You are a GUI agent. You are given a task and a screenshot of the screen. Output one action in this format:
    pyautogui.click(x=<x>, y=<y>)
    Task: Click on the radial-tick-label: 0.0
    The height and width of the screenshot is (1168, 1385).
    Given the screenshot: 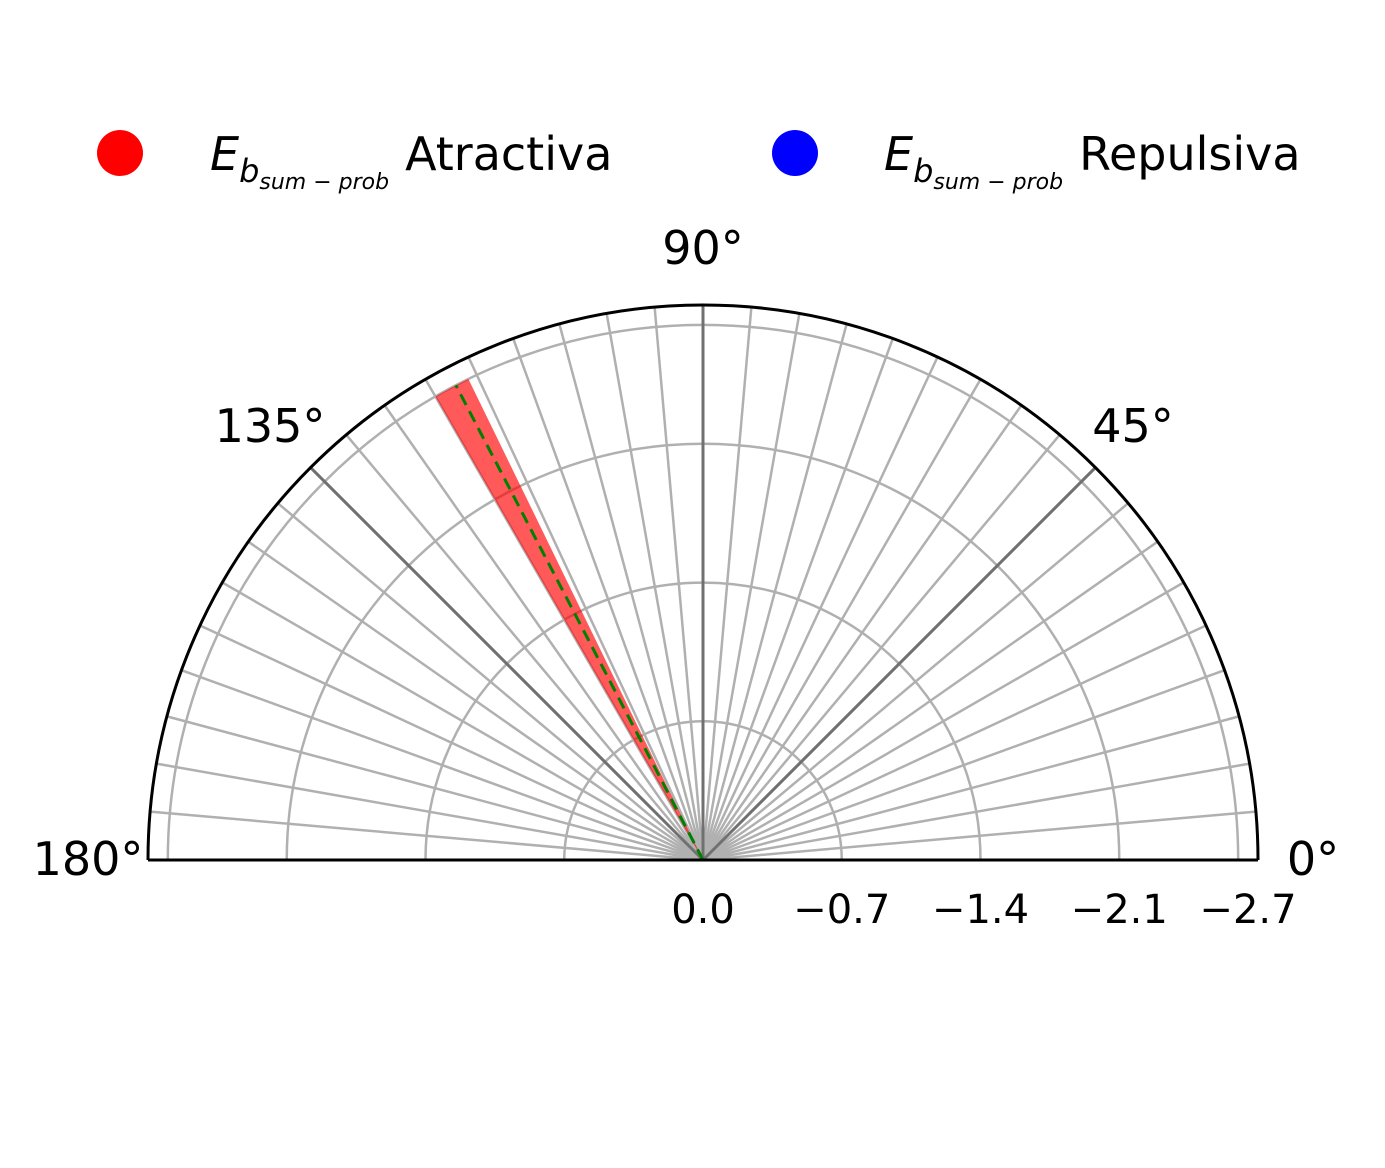 What is the action you would take?
    pyautogui.click(x=703, y=910)
    